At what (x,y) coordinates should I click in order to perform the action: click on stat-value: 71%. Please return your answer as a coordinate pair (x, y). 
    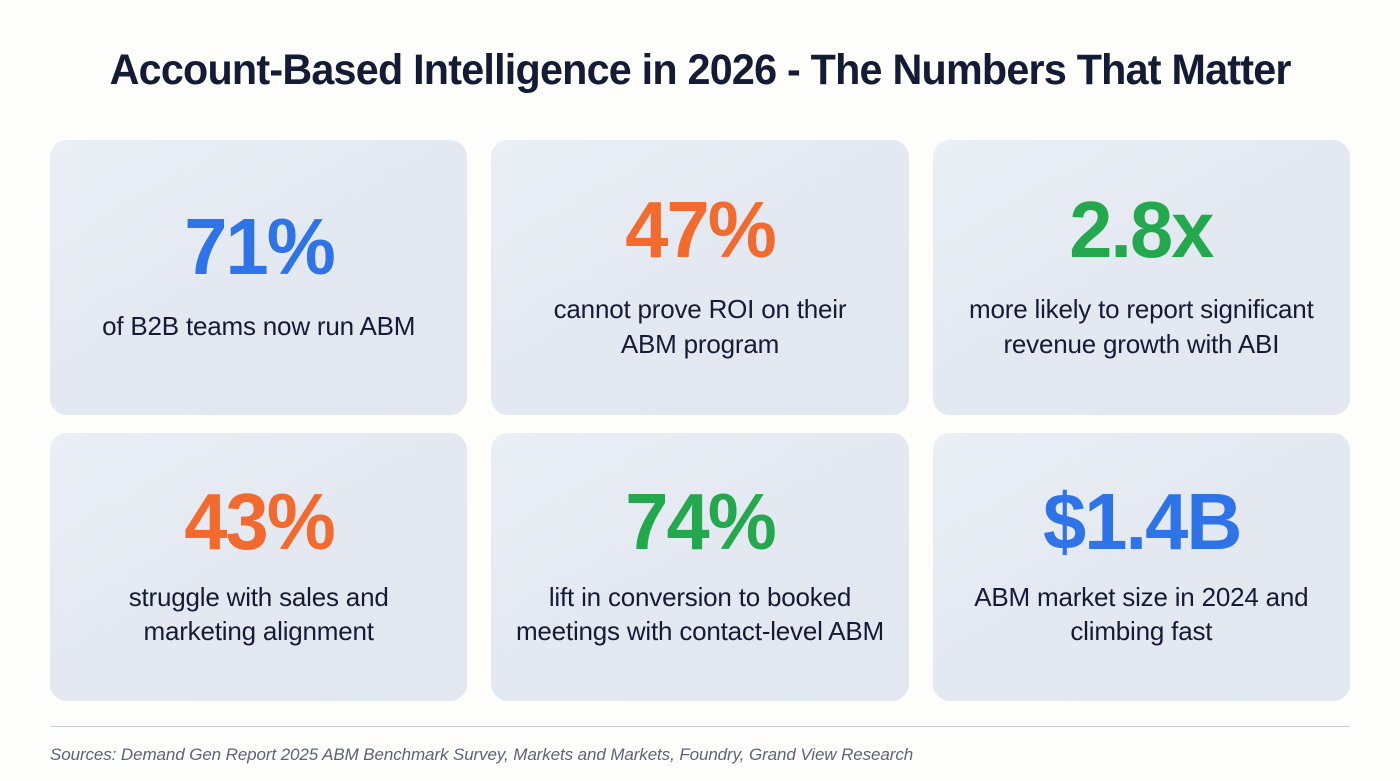
    Looking at the image, I should click on (259, 247).